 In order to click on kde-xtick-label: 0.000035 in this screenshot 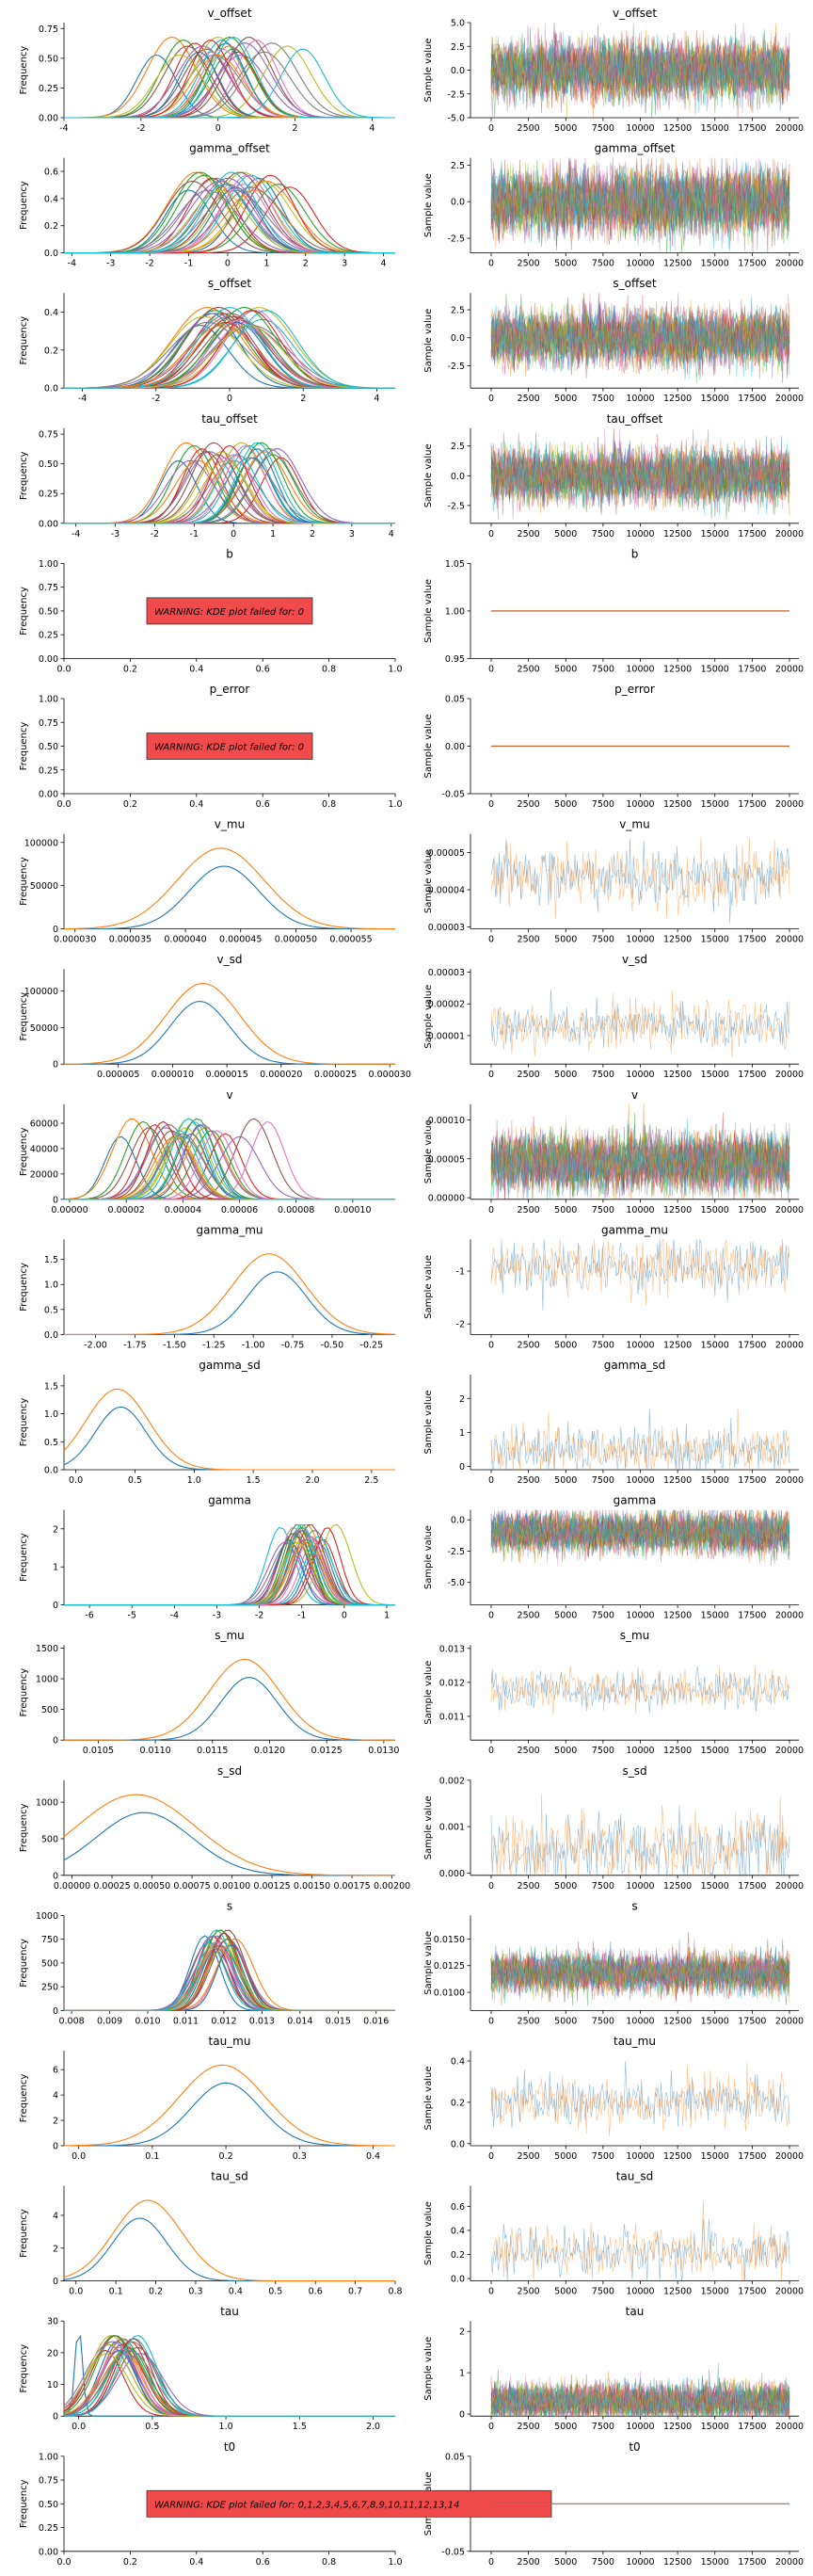, I will do `click(130, 940)`.